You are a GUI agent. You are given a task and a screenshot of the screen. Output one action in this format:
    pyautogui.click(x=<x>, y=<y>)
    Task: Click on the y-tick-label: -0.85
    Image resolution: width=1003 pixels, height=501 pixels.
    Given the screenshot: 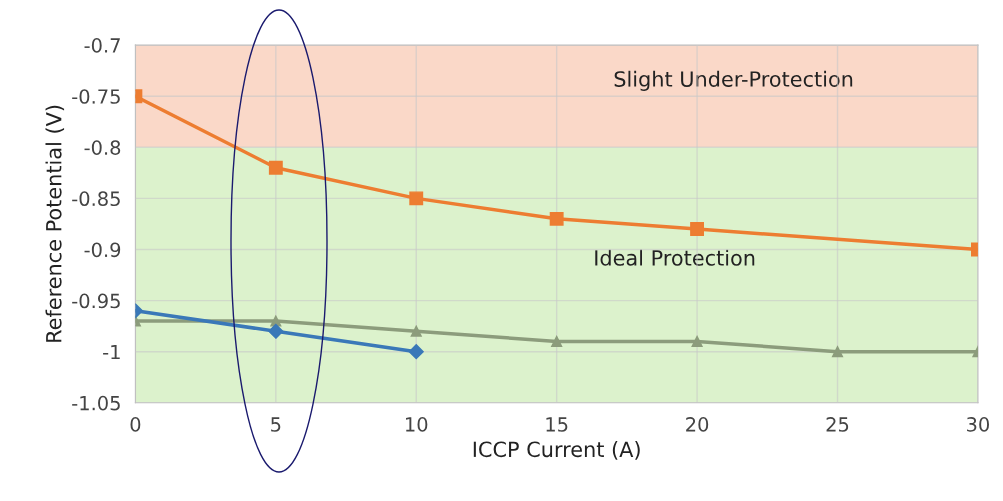 What is the action you would take?
    pyautogui.click(x=96, y=199)
    